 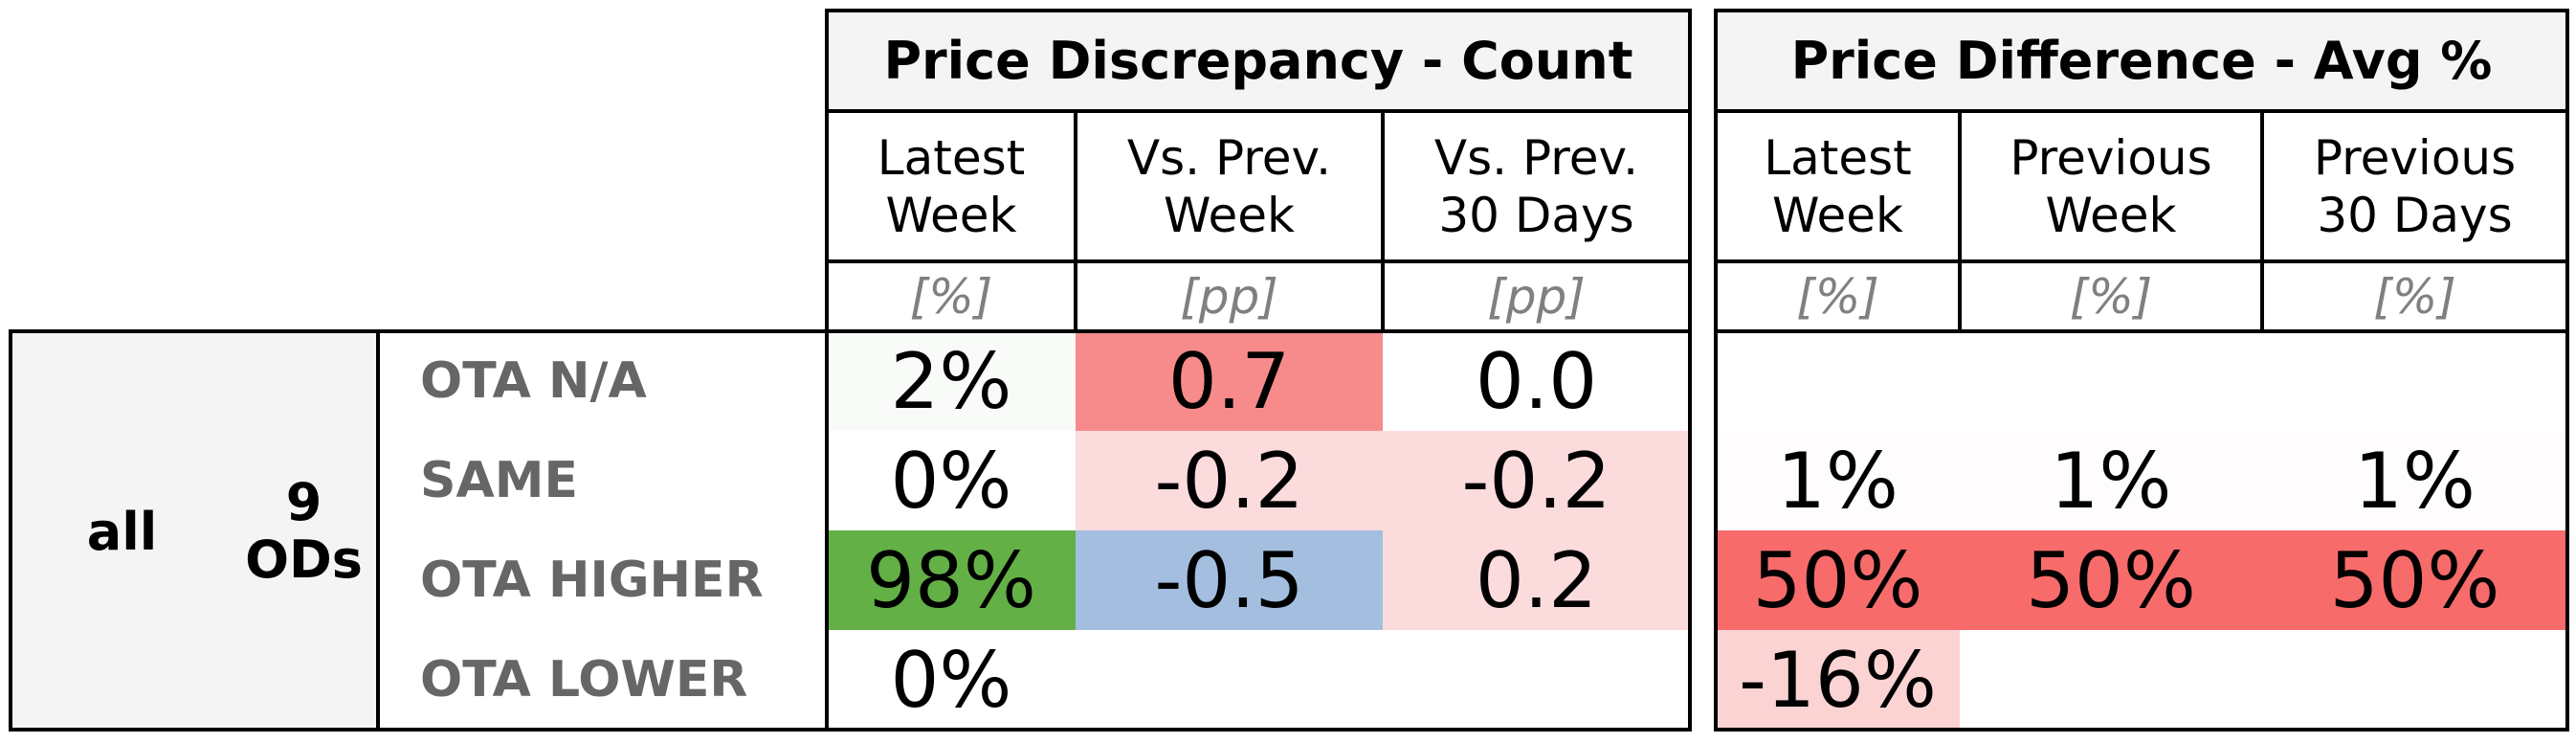 What do you see at coordinates (378, 530) in the screenshot?
I see `left-border-divider` at bounding box center [378, 530].